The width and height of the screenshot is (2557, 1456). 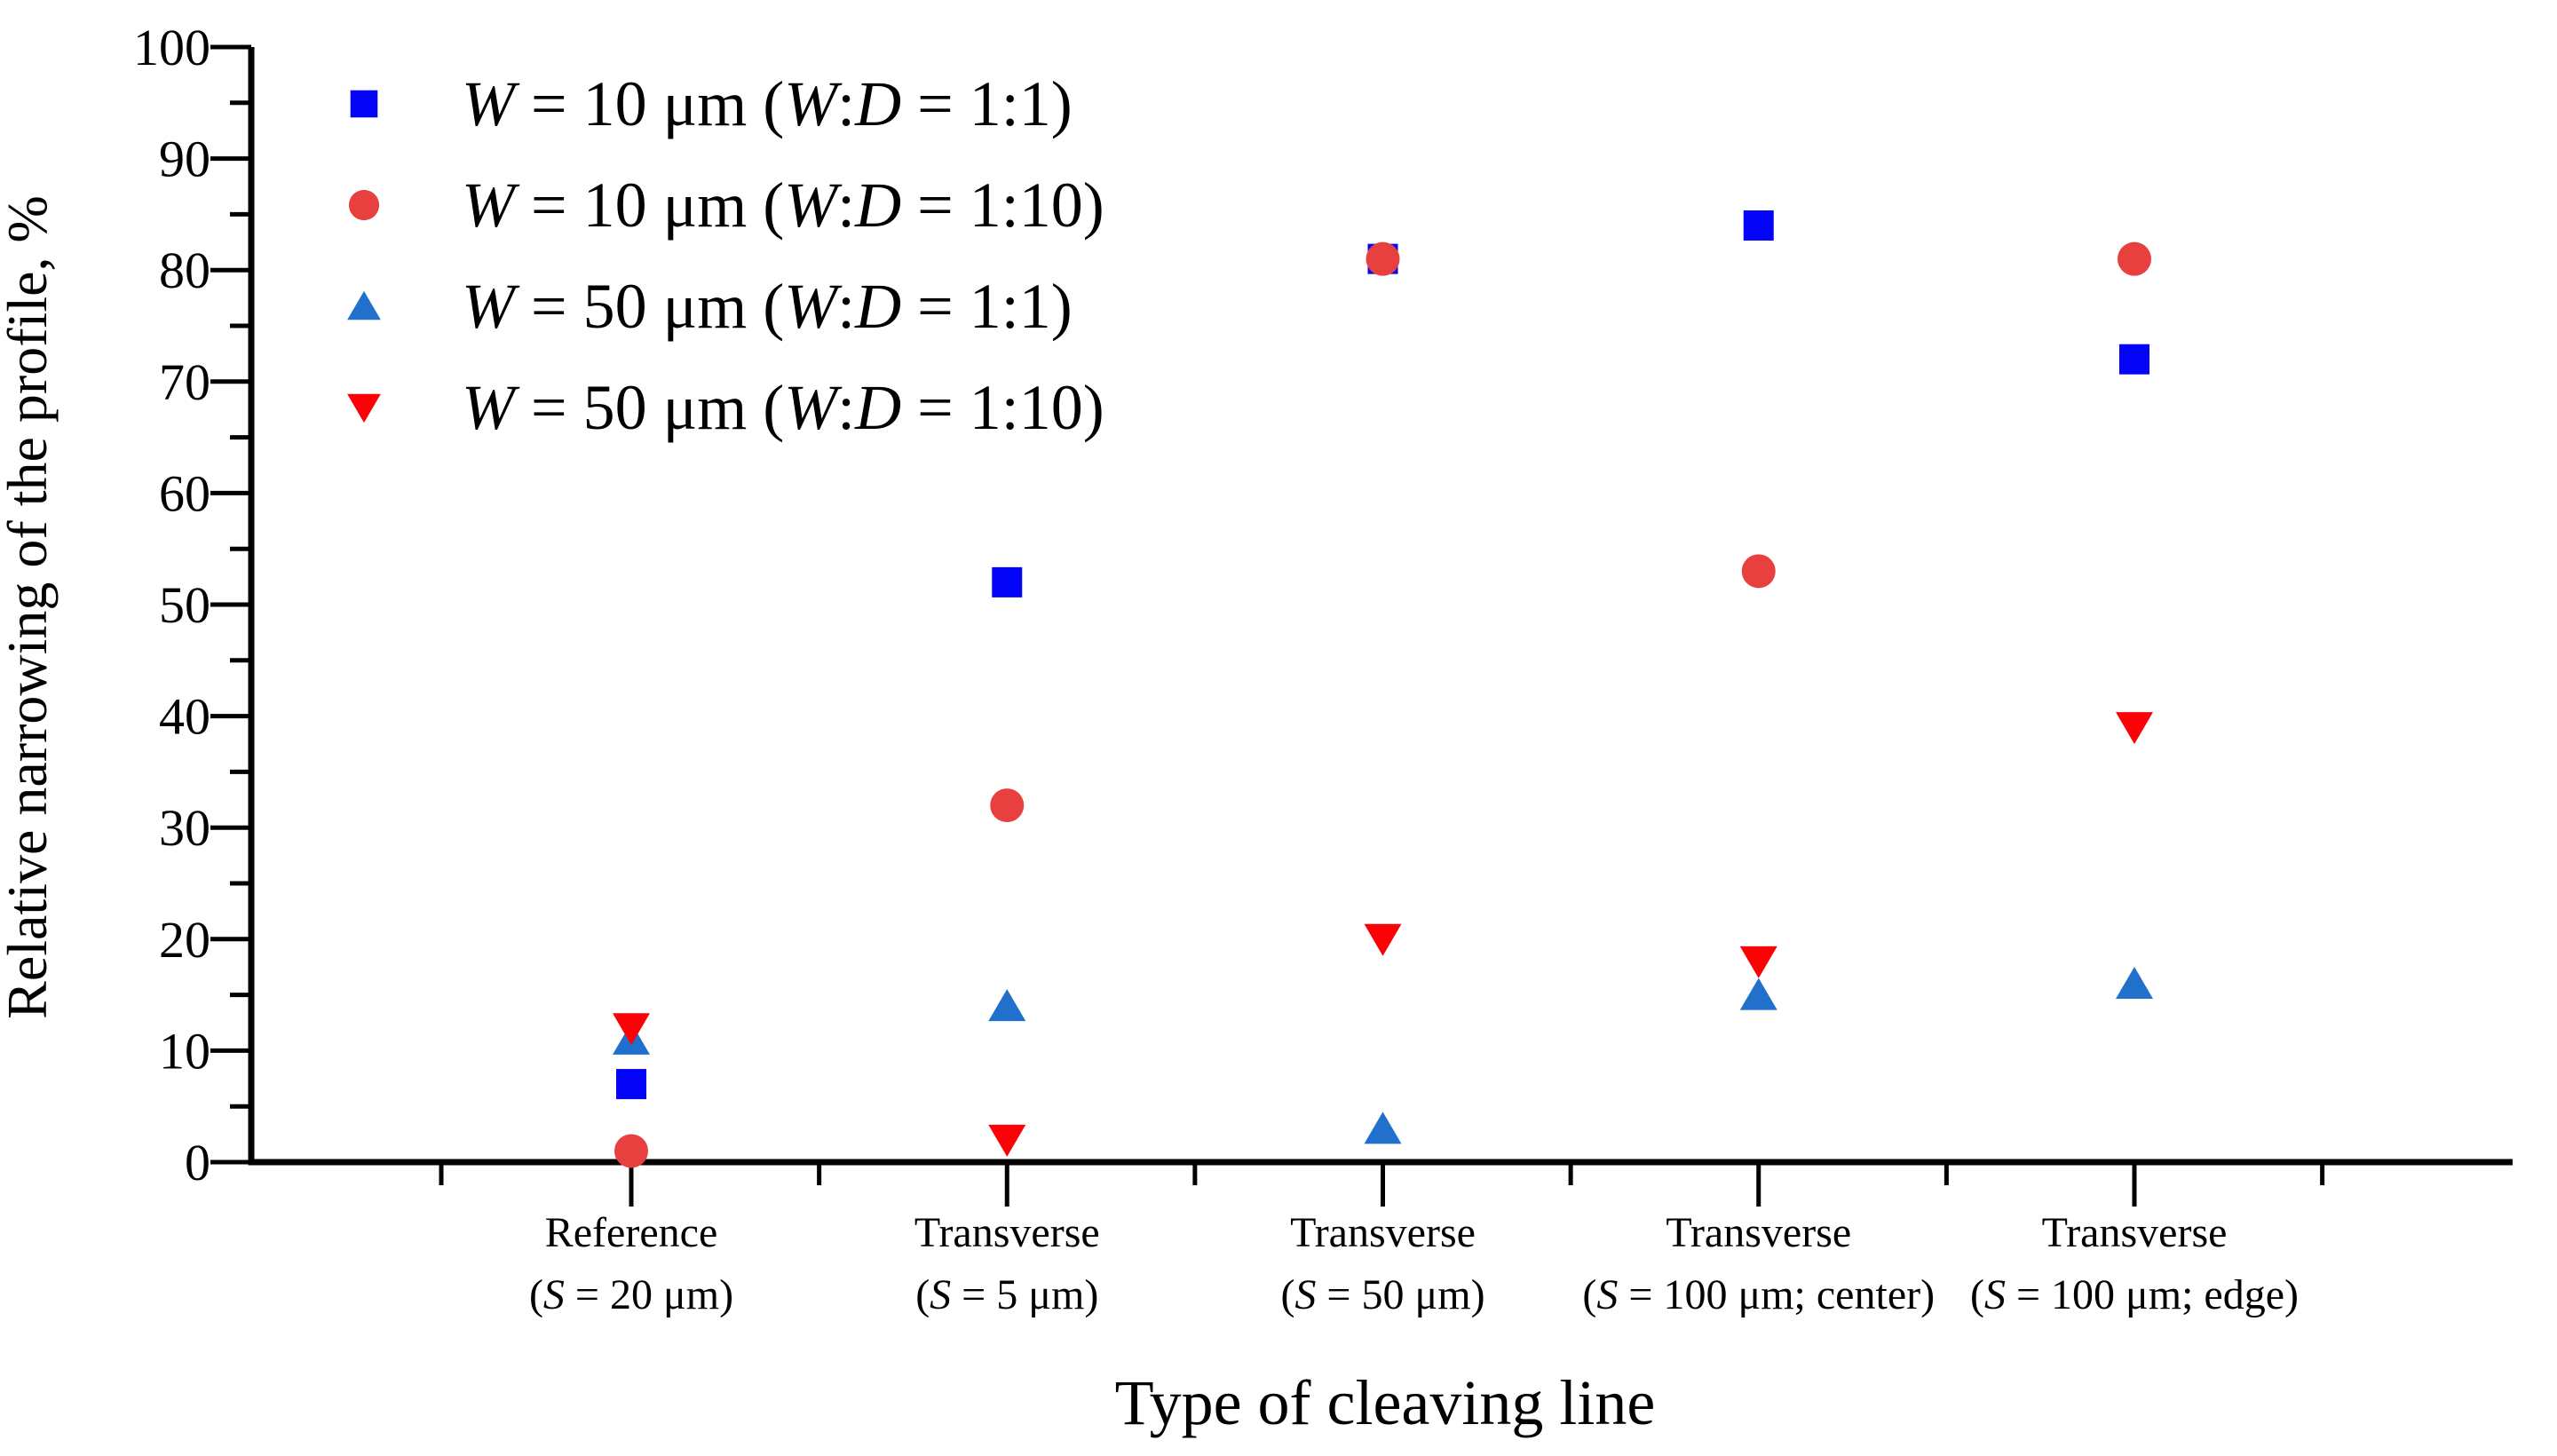 I want to click on data-point-s2-c3, so click(x=1758, y=993).